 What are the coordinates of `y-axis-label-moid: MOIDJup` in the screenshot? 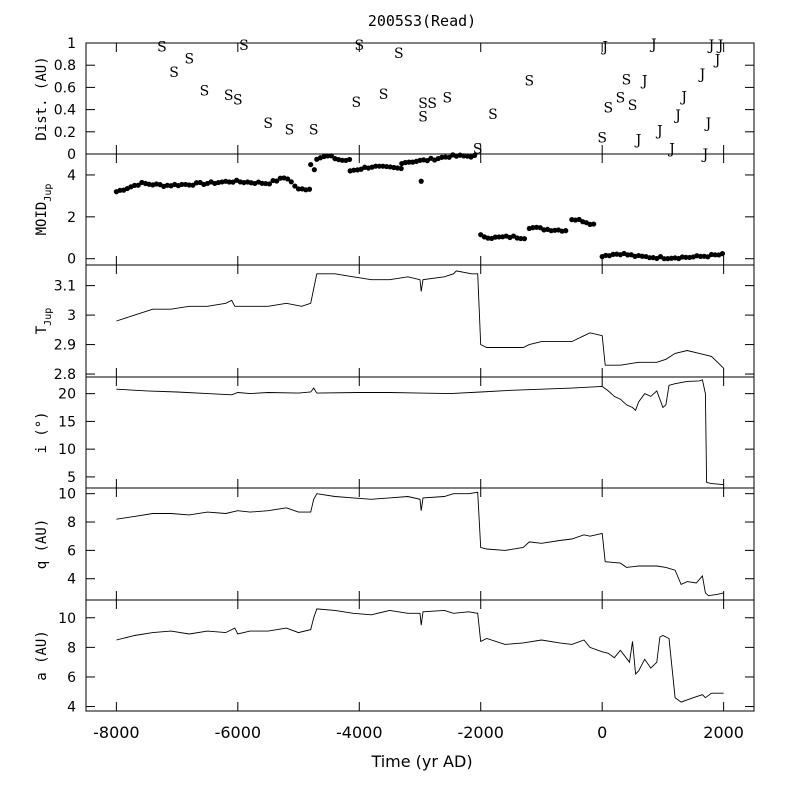 It's located at (44, 210).